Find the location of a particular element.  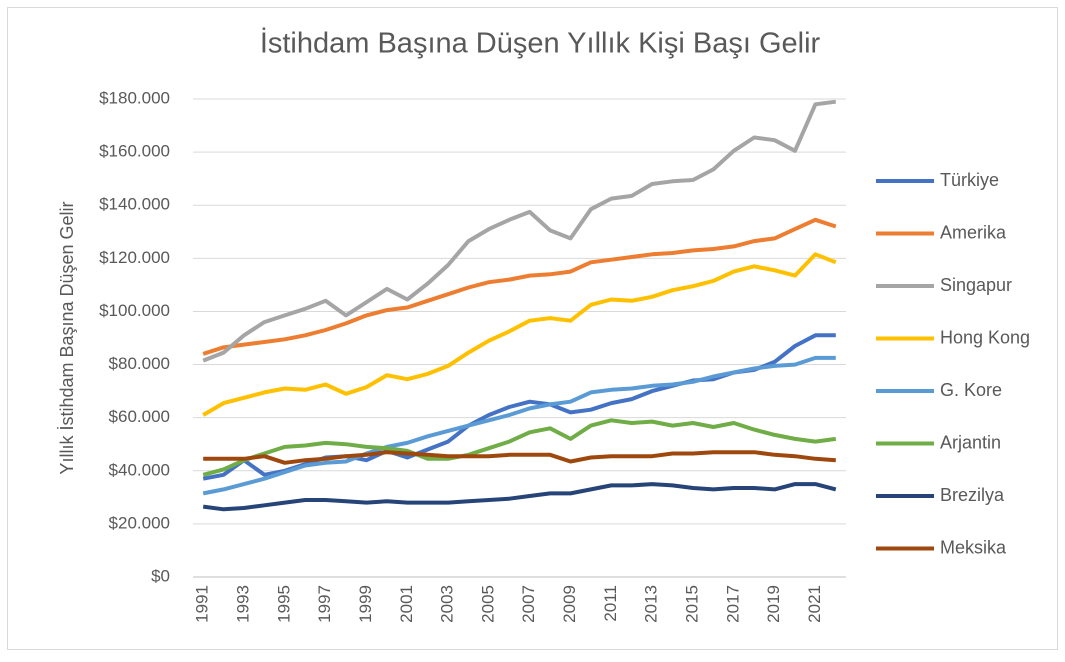

x-tick-label: 1993 is located at coordinates (243, 604).